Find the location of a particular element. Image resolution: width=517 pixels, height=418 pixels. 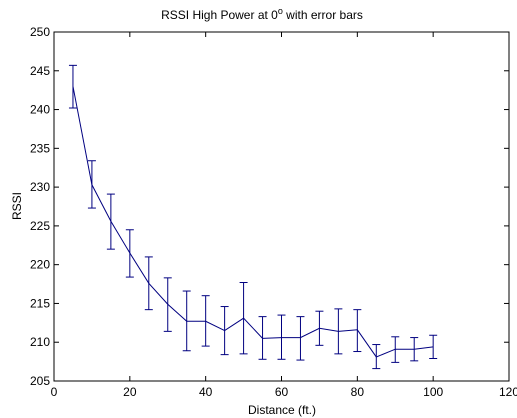

y-tick-label: 210 is located at coordinates (40, 342).